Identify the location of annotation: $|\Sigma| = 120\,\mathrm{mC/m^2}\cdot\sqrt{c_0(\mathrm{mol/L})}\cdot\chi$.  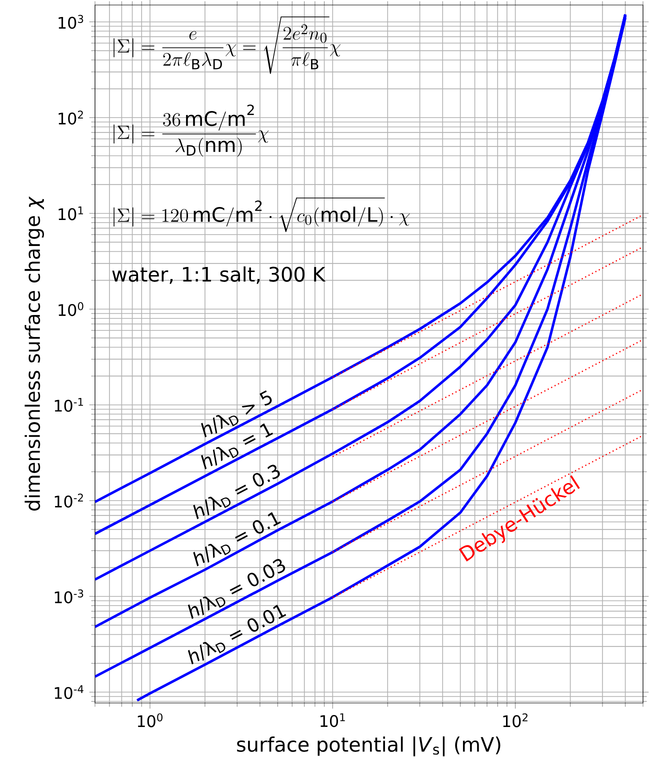
(262, 215).